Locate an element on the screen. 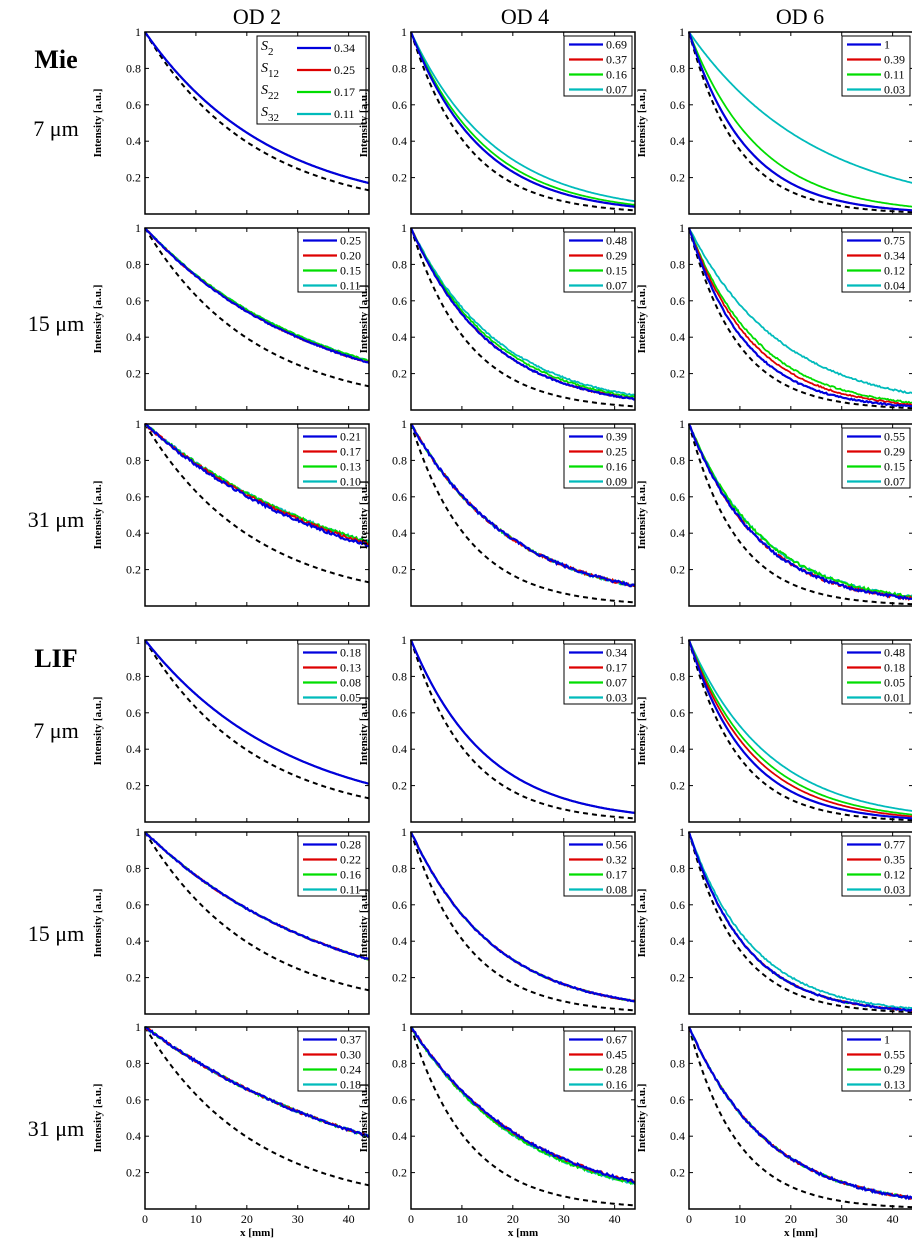  legend-value: 0.29 is located at coordinates (616, 256).